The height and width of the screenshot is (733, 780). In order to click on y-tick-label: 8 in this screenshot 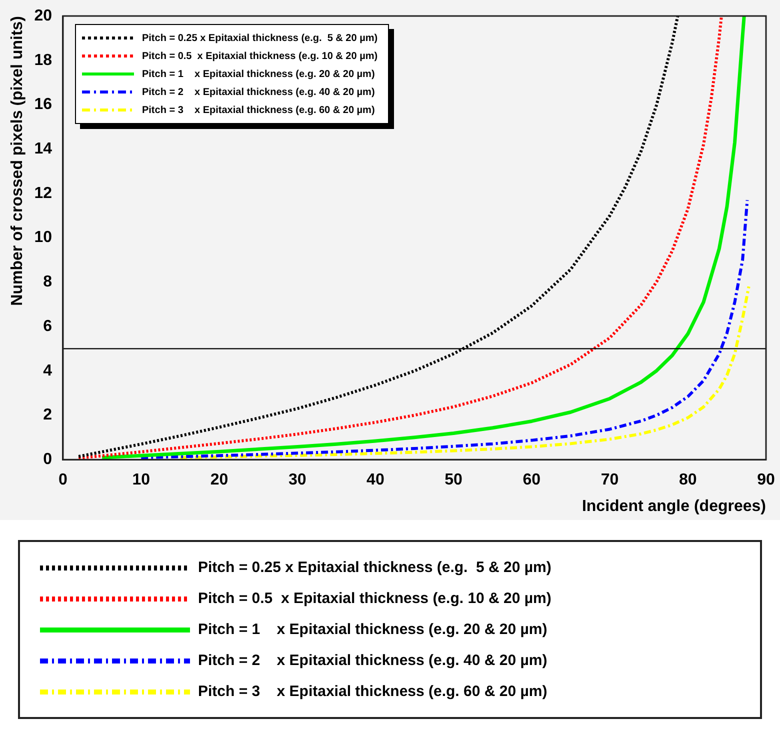, I will do `click(47, 282)`.